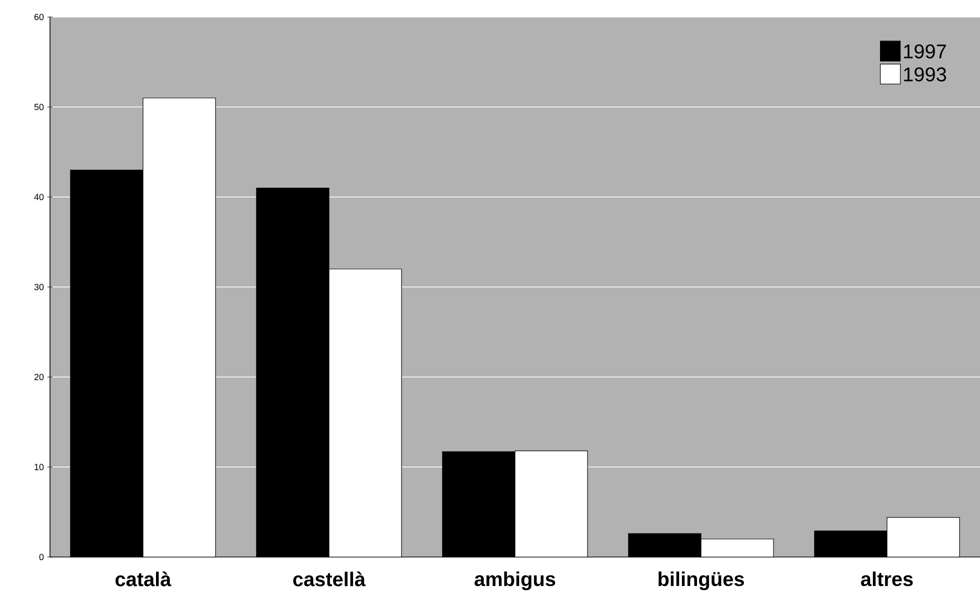 This screenshot has height=603, width=980. I want to click on y-tick-label: 40, so click(39, 197).